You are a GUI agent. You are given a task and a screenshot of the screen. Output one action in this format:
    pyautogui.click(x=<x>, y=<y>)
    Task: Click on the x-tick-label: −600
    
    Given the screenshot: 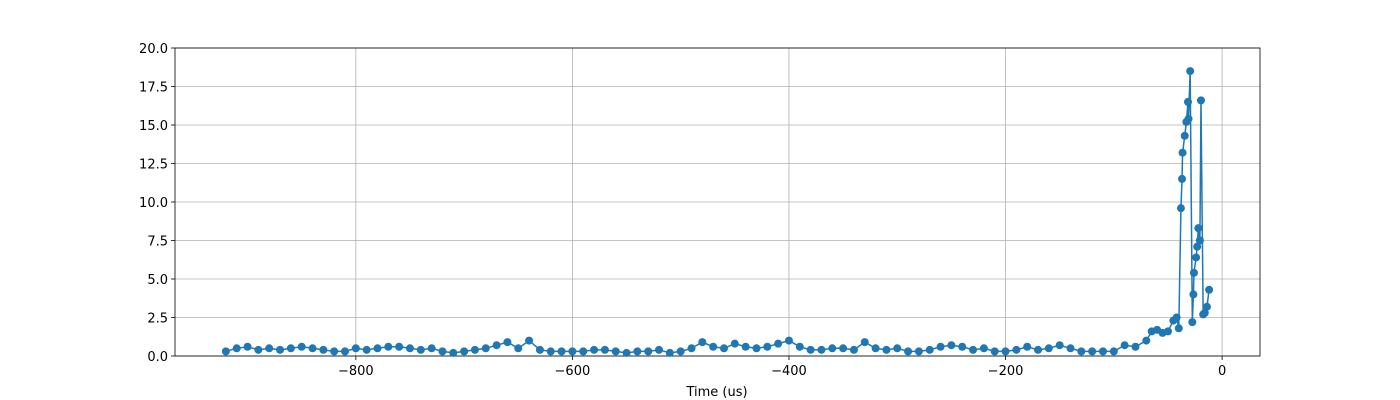 What is the action you would take?
    pyautogui.click(x=573, y=371)
    